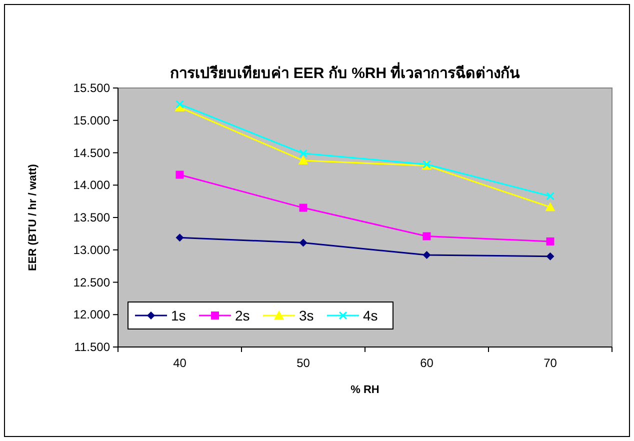 The height and width of the screenshot is (441, 634). I want to click on y-tick-label: 14.000, so click(91, 185).